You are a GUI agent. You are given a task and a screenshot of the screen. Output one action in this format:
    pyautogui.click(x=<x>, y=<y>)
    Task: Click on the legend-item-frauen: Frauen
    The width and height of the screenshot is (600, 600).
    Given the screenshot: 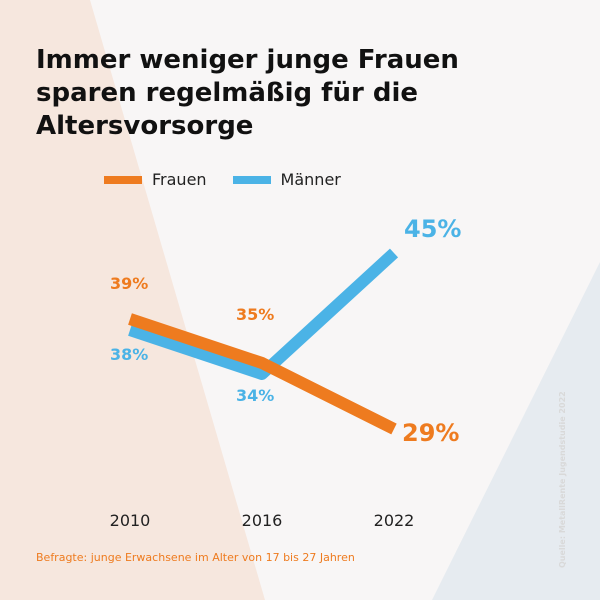 What is the action you would take?
    pyautogui.click(x=155, y=179)
    